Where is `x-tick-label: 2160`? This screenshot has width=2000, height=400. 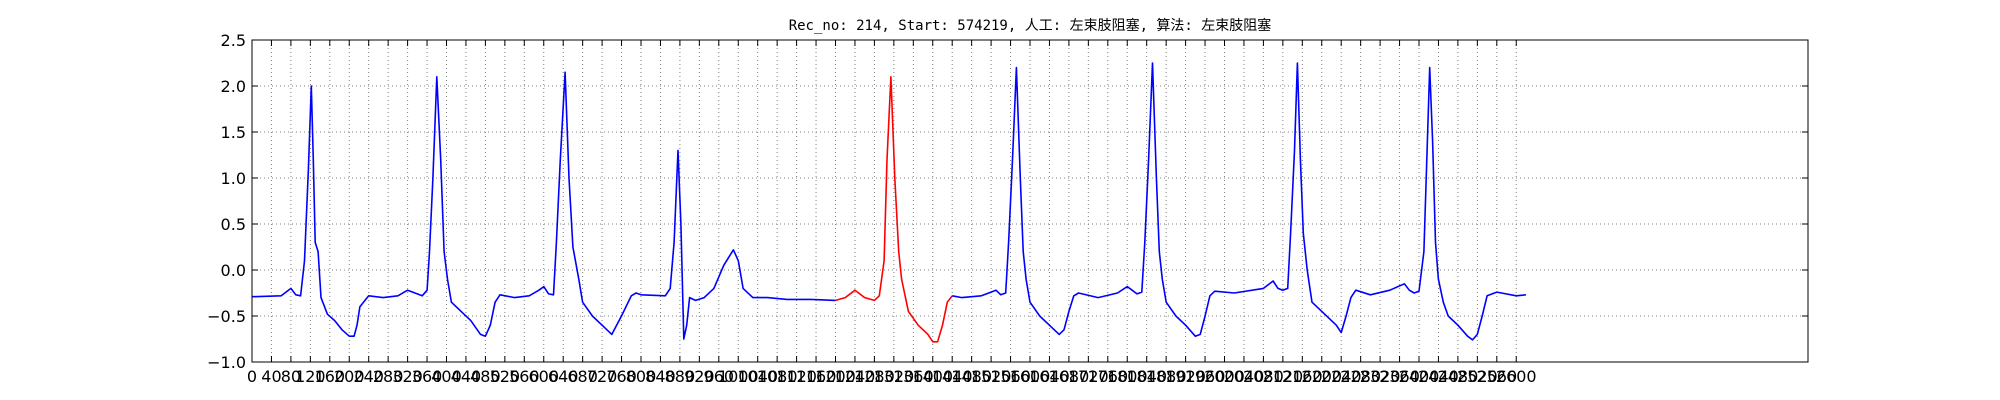 x-tick-label: 2160 is located at coordinates (1302, 376).